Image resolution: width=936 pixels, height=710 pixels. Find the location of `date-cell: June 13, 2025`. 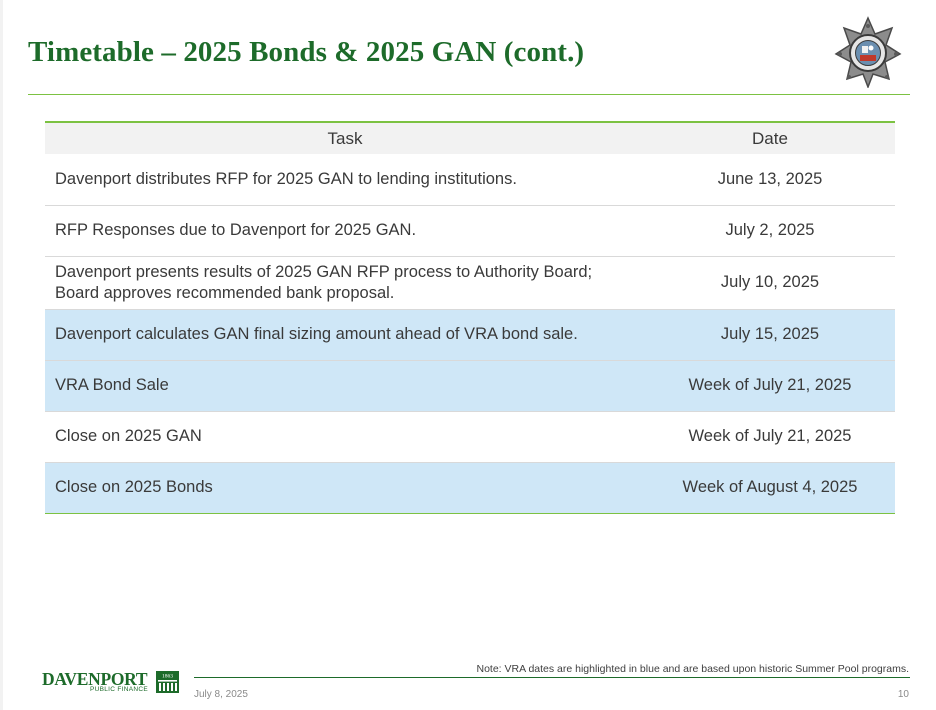

date-cell: June 13, 2025 is located at coordinates (770, 178).